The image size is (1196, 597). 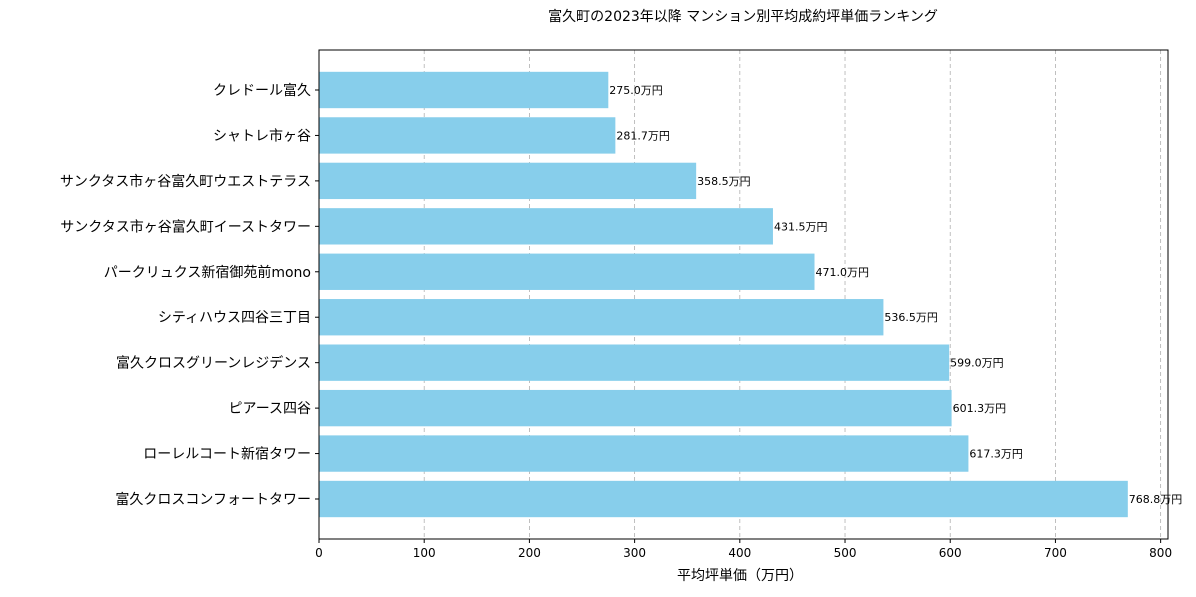 I want to click on y-tick-label: サンクタス市ヶ谷富久町イーストタワー, so click(x=185, y=226).